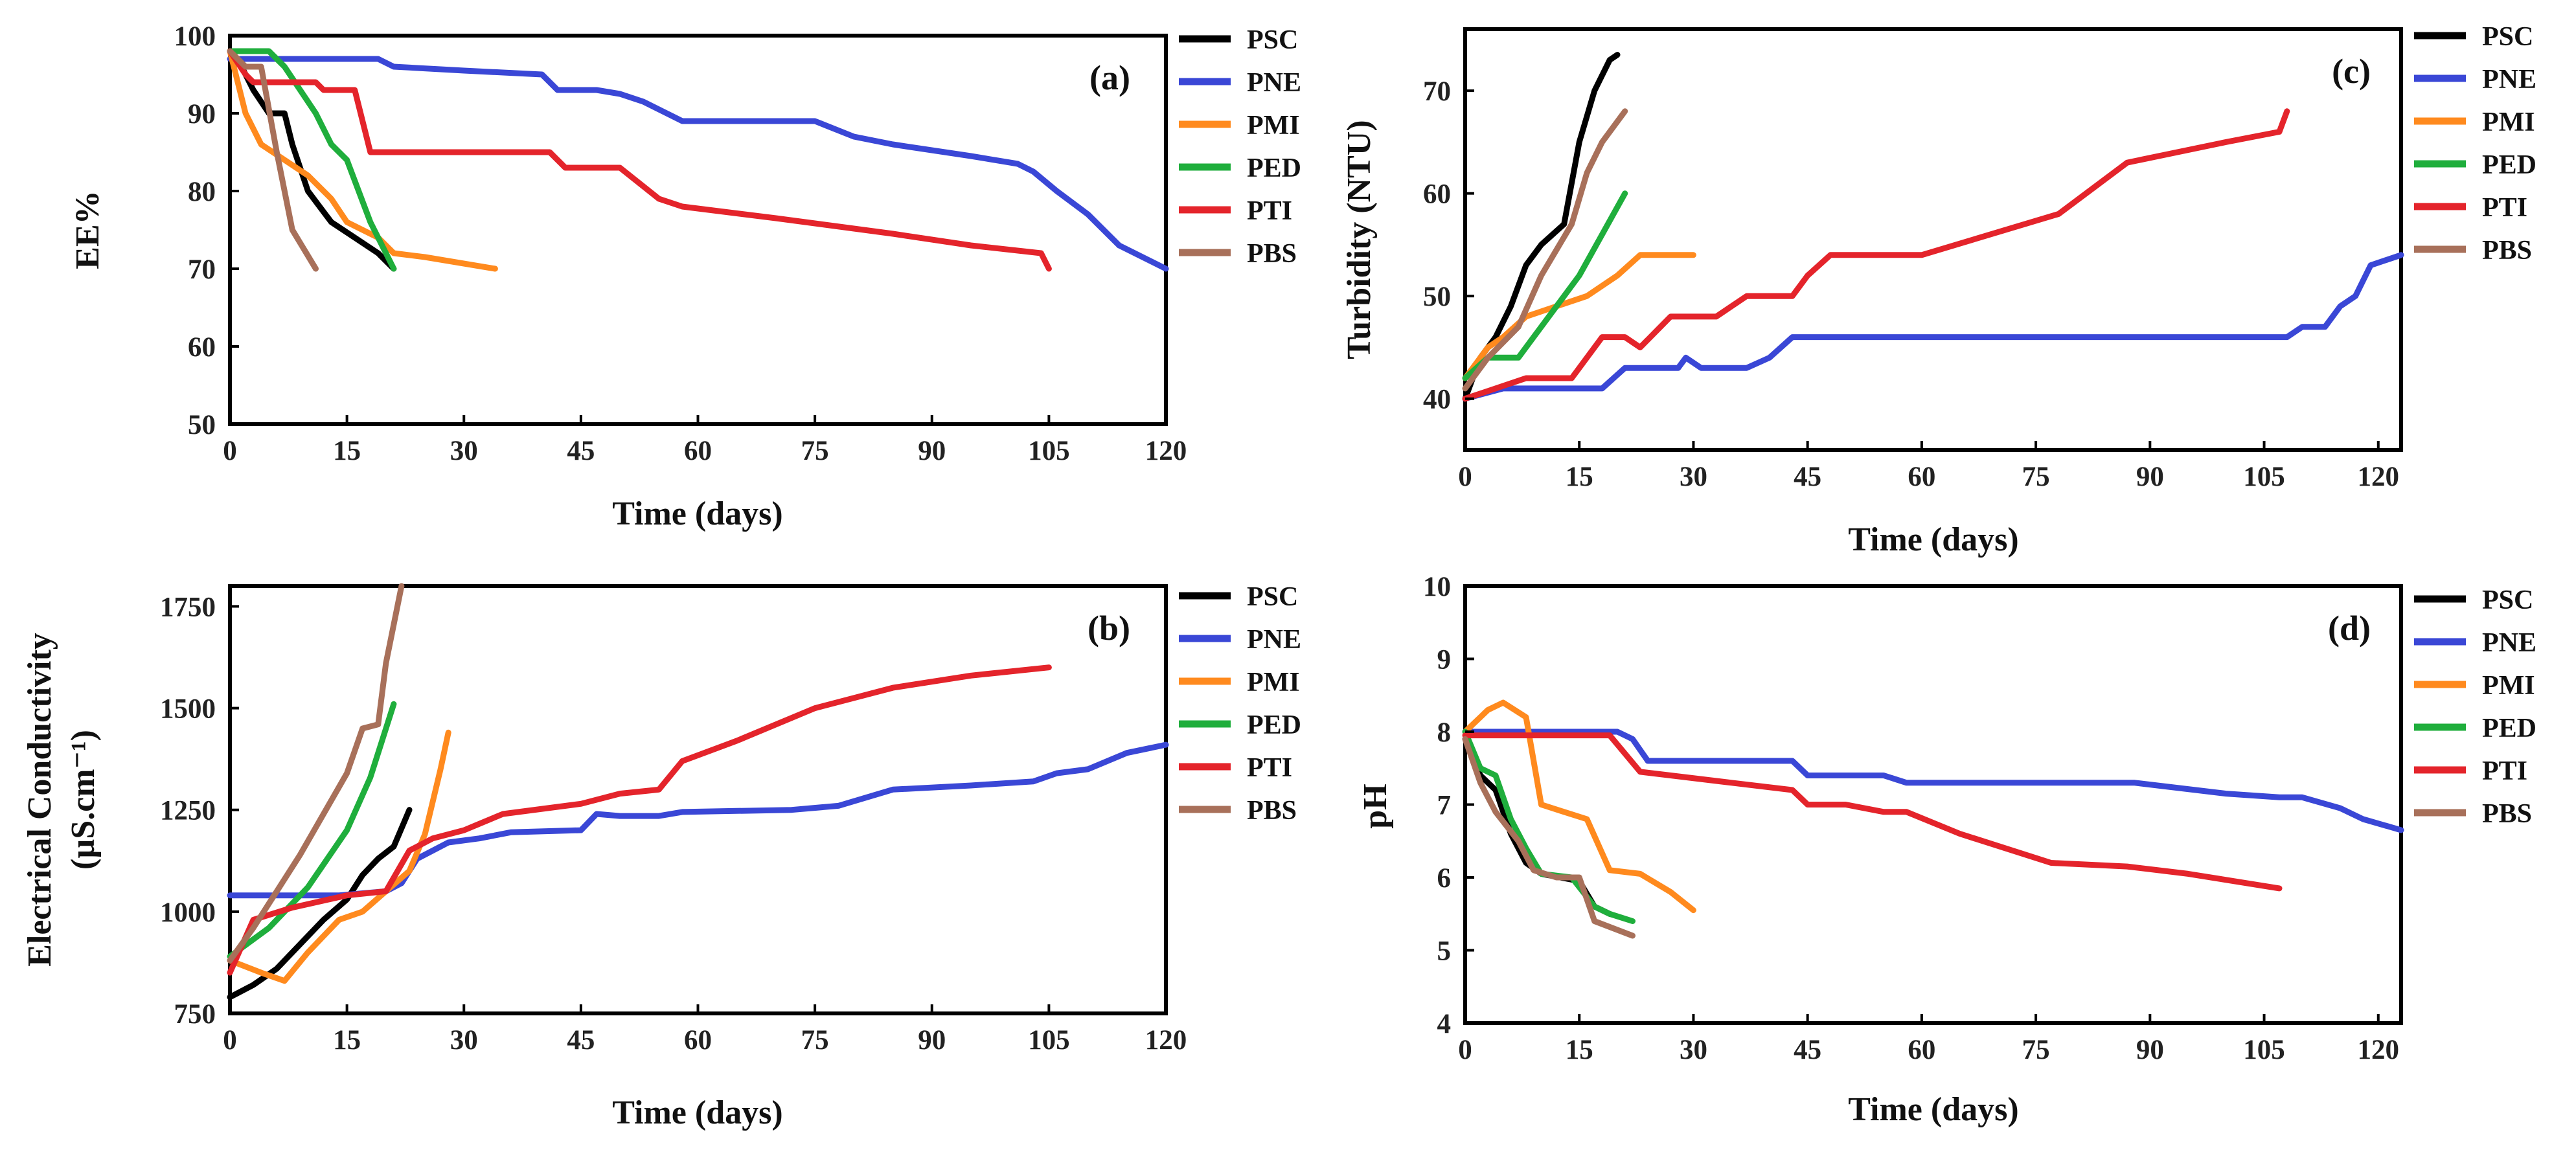 Image resolution: width=2576 pixels, height=1163 pixels. Describe the element at coordinates (202, 269) in the screenshot. I see `y-tick-label: 70` at that location.